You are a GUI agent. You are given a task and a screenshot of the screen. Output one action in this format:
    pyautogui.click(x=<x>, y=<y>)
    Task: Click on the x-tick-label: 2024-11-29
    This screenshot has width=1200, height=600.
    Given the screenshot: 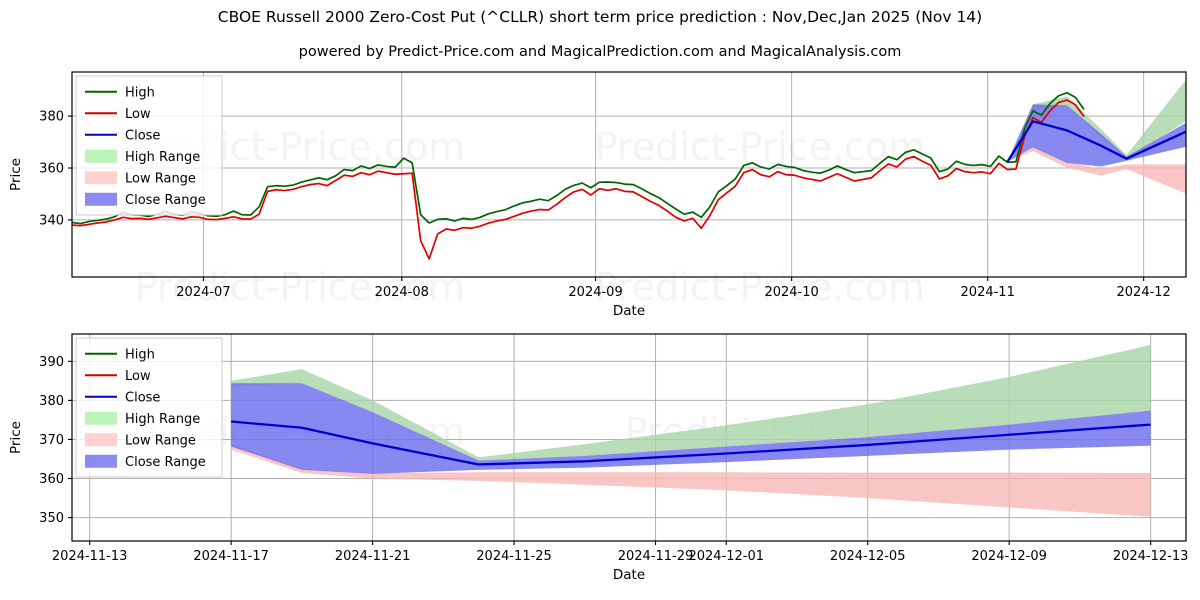 What is the action you would take?
    pyautogui.click(x=656, y=556)
    